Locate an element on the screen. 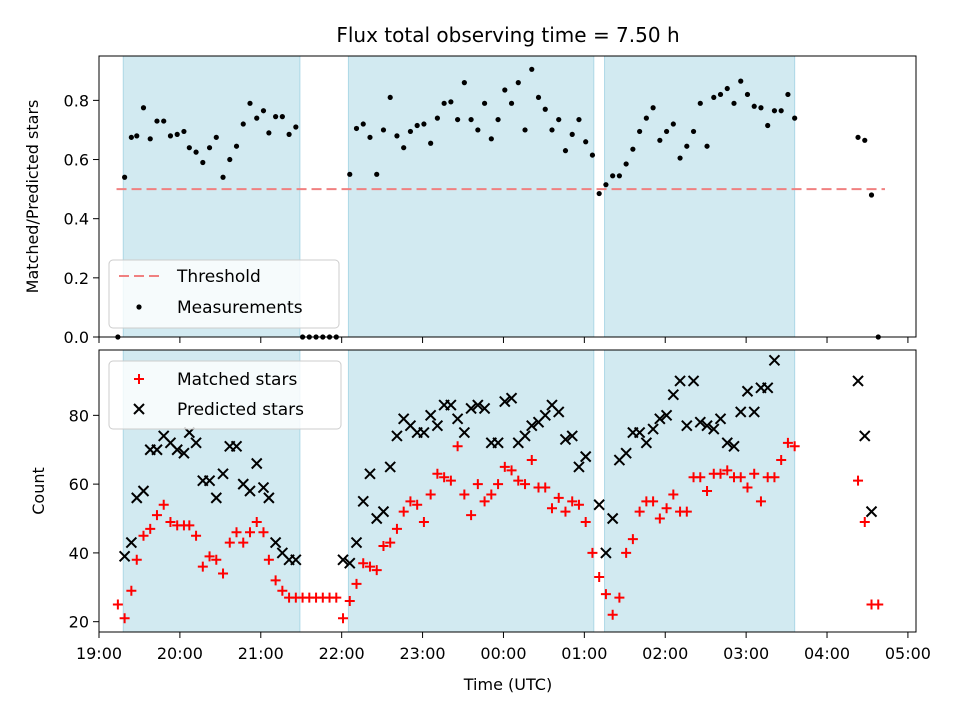 Image resolution: width=960 pixels, height=720 pixels. y-tick-label: 80 is located at coordinates (79, 415).